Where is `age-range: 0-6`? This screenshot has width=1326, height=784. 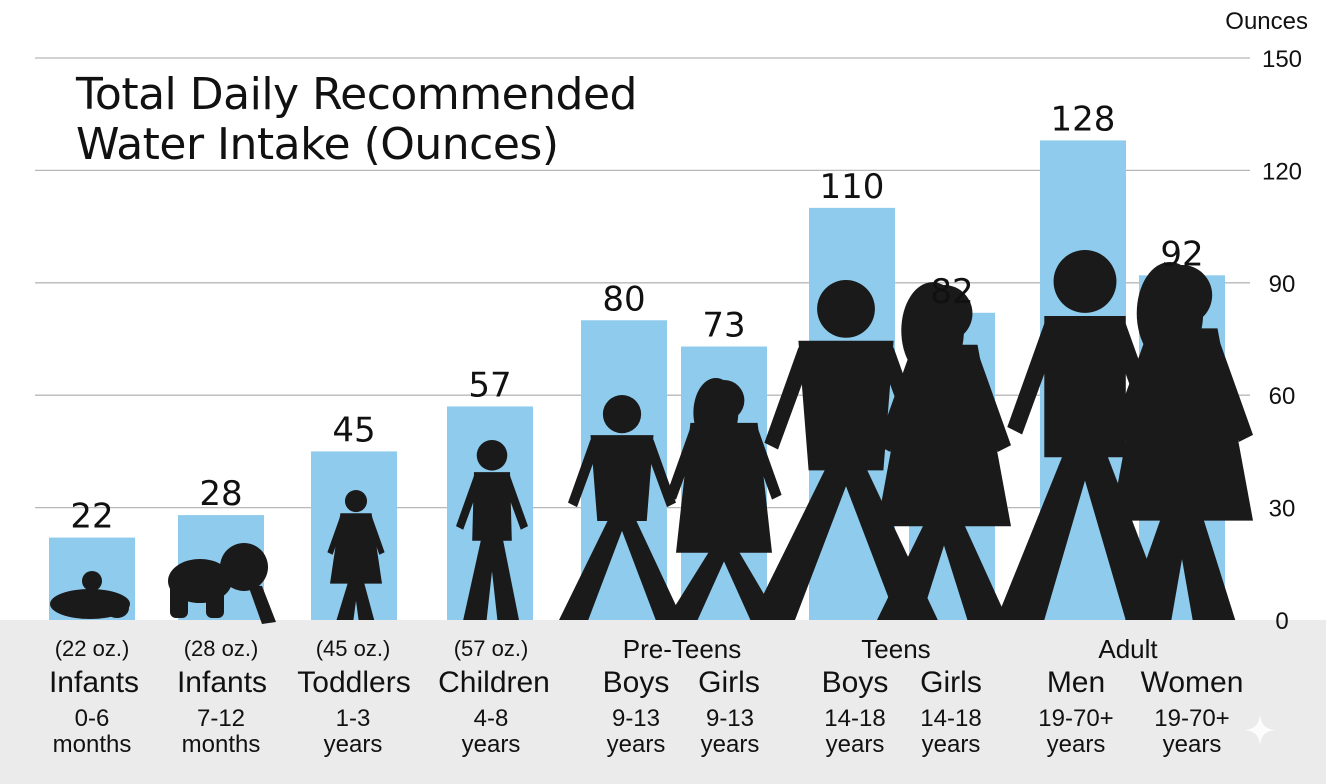 age-range: 0-6 is located at coordinates (92, 718).